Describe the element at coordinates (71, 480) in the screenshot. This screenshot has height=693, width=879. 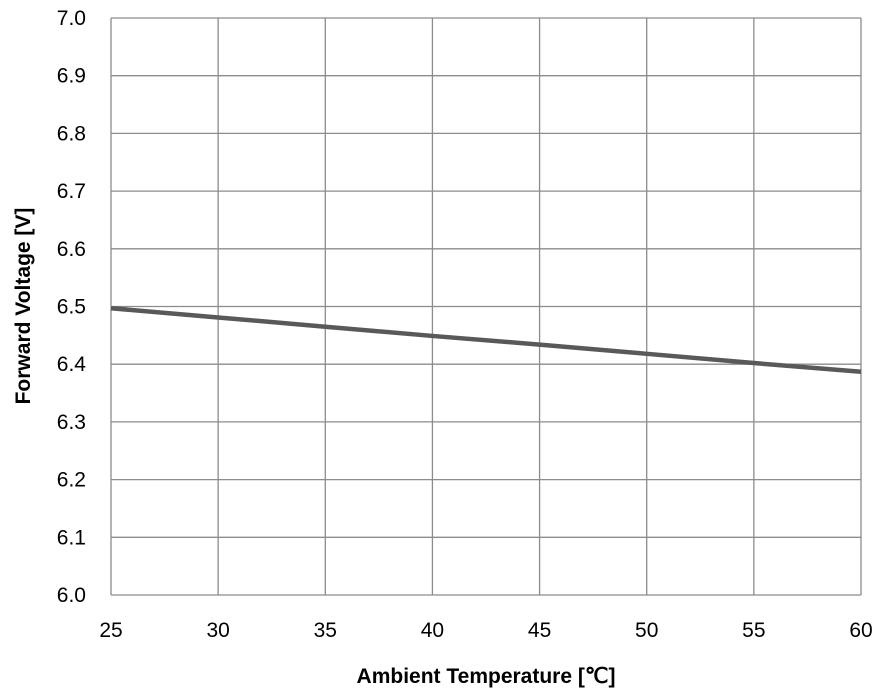
I see `y-tick-label: 6.2` at that location.